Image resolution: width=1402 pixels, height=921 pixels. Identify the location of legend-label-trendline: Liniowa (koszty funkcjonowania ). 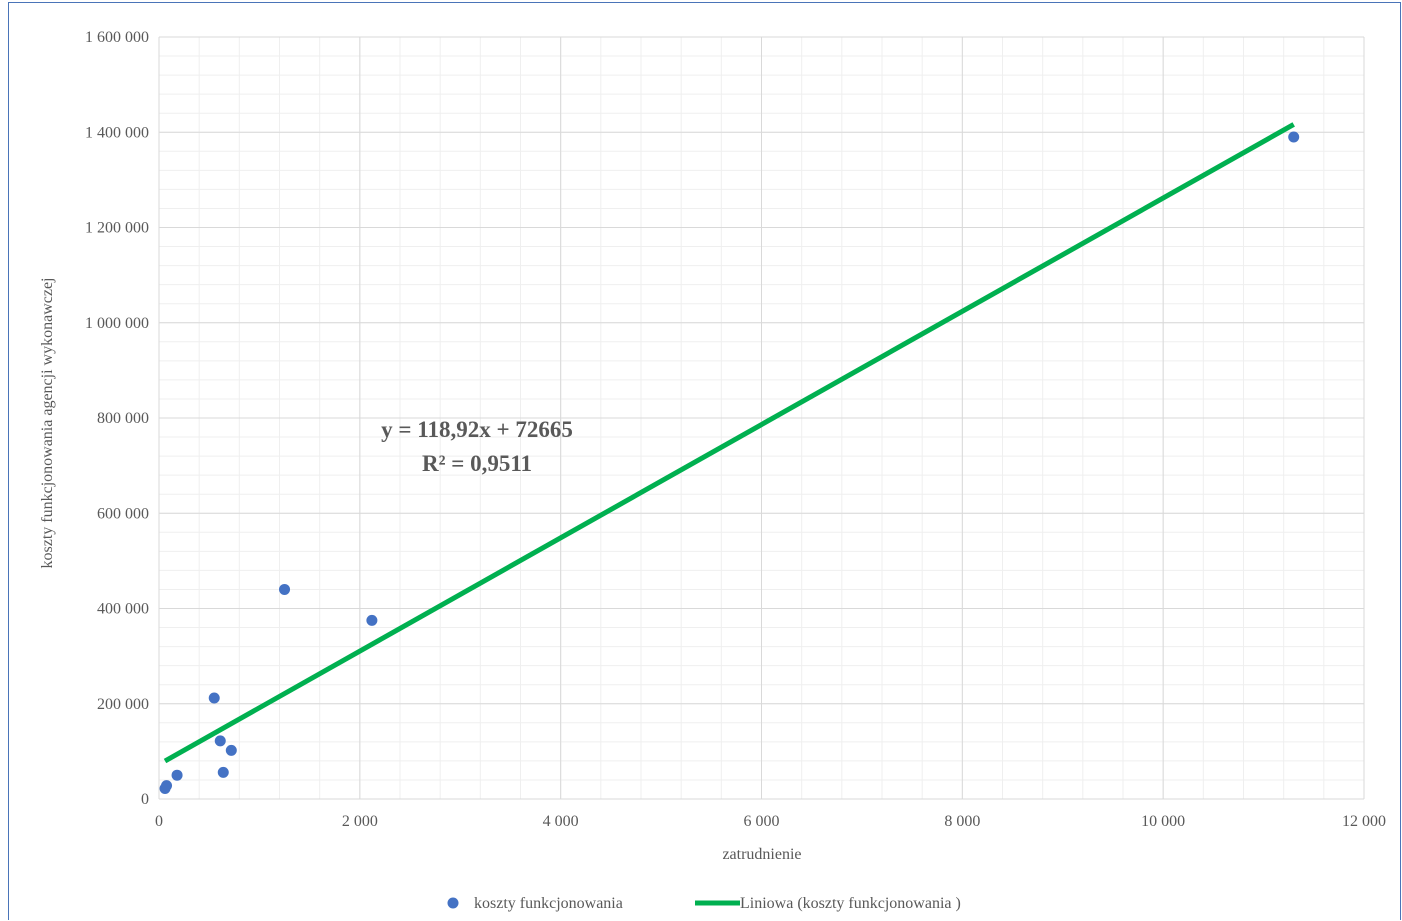
(850, 903).